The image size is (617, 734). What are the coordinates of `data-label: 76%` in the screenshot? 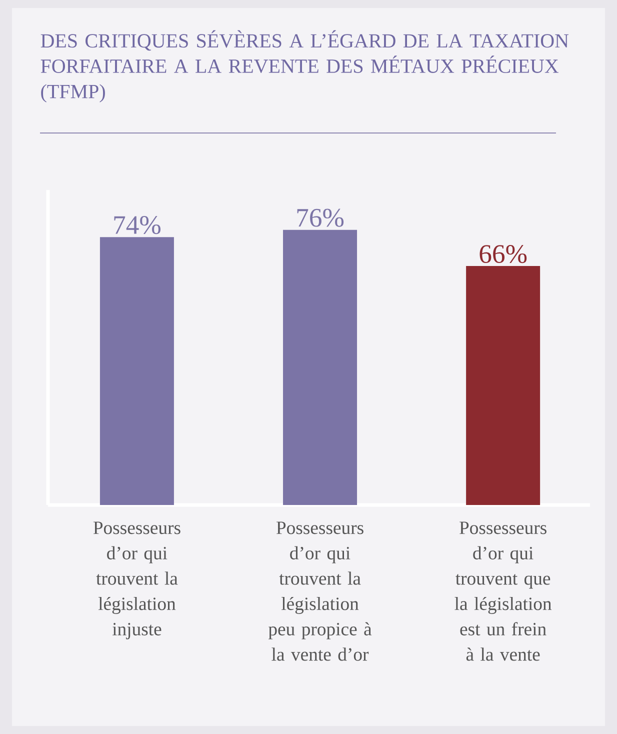 It's located at (320, 217).